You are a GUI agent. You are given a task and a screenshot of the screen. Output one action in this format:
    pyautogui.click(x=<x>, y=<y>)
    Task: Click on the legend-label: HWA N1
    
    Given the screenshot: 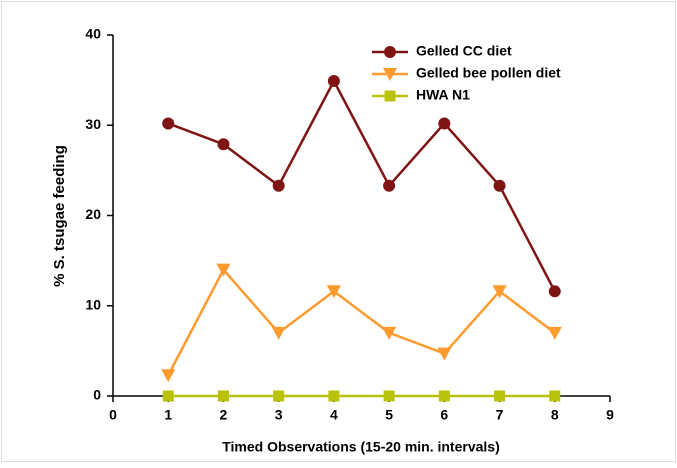 What is the action you would take?
    pyautogui.click(x=443, y=95)
    